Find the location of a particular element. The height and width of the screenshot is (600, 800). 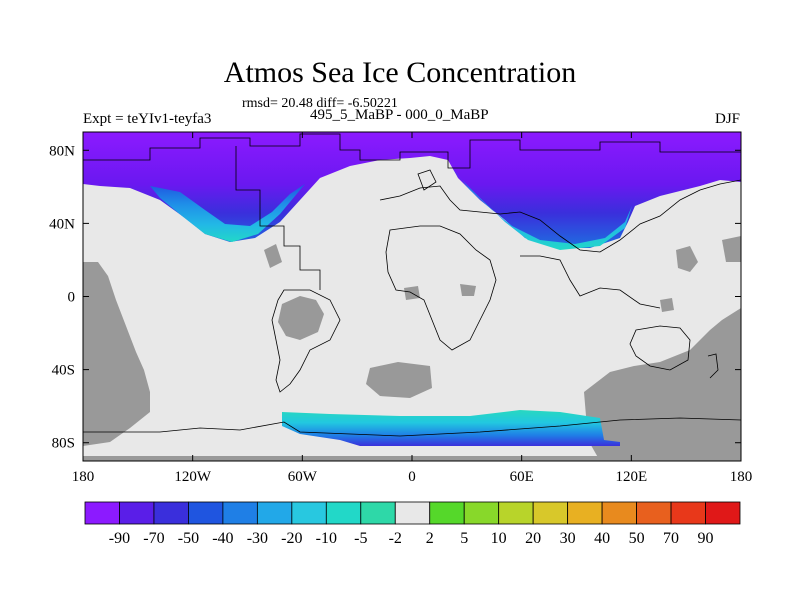

y-tick-label: 80N is located at coordinates (62, 151).